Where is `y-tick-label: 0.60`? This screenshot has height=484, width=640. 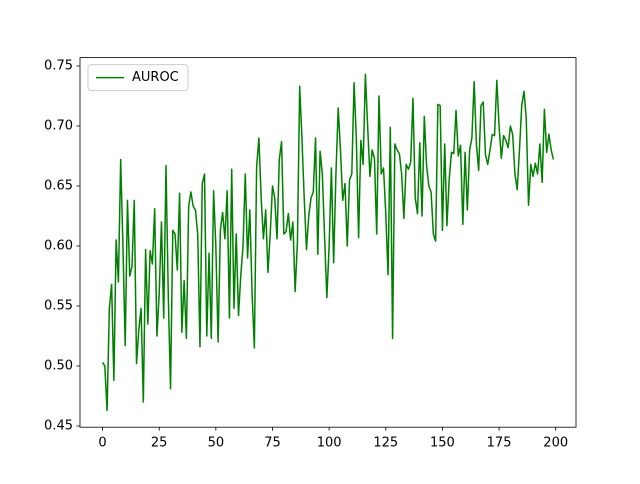 y-tick-label: 0.60 is located at coordinates (58, 246).